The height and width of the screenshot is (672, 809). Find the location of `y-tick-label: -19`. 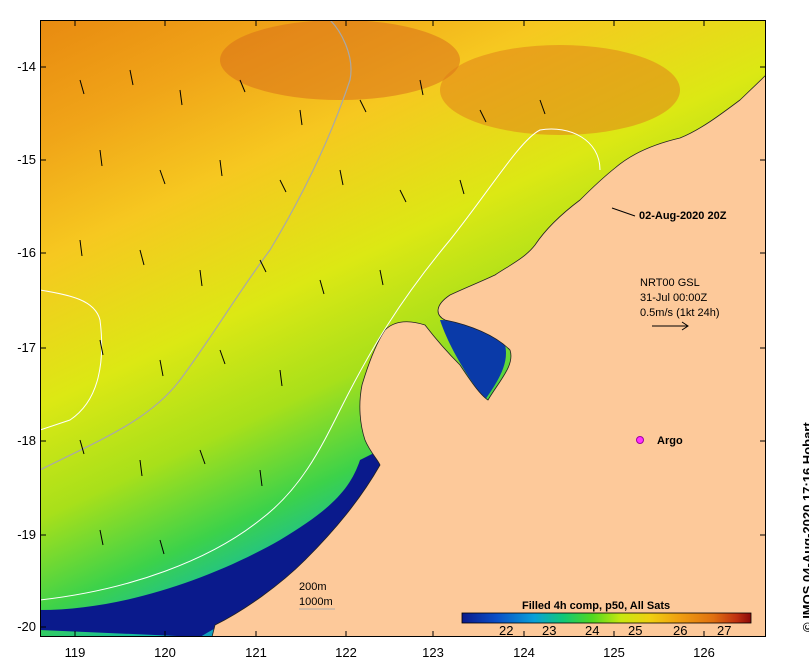

y-tick-label: -19 is located at coordinates (26, 534).